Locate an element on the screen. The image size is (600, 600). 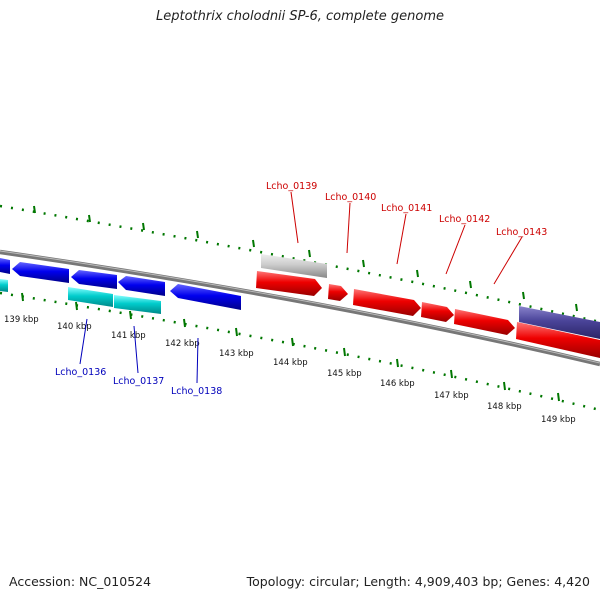
tick-label: 139 kbp is located at coordinates (21, 320).